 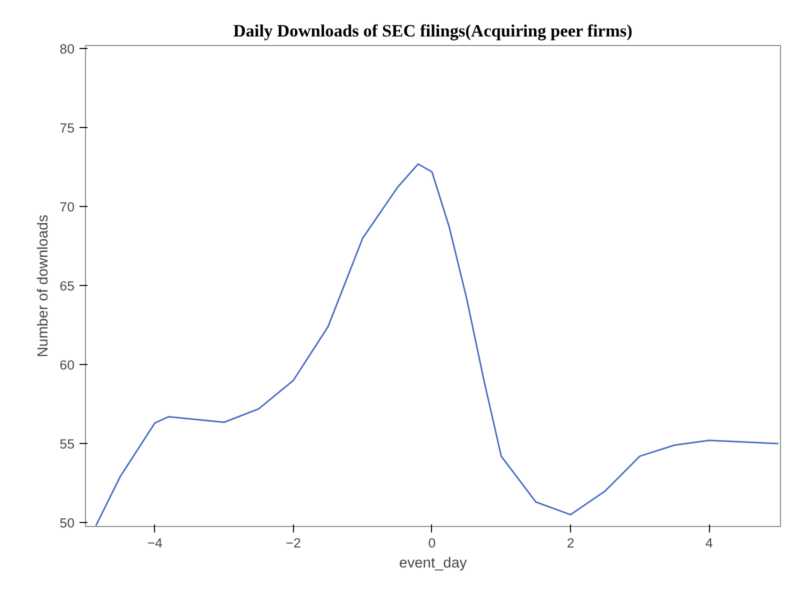 What do you see at coordinates (293, 543) in the screenshot?
I see `x-tick-label: −2` at bounding box center [293, 543].